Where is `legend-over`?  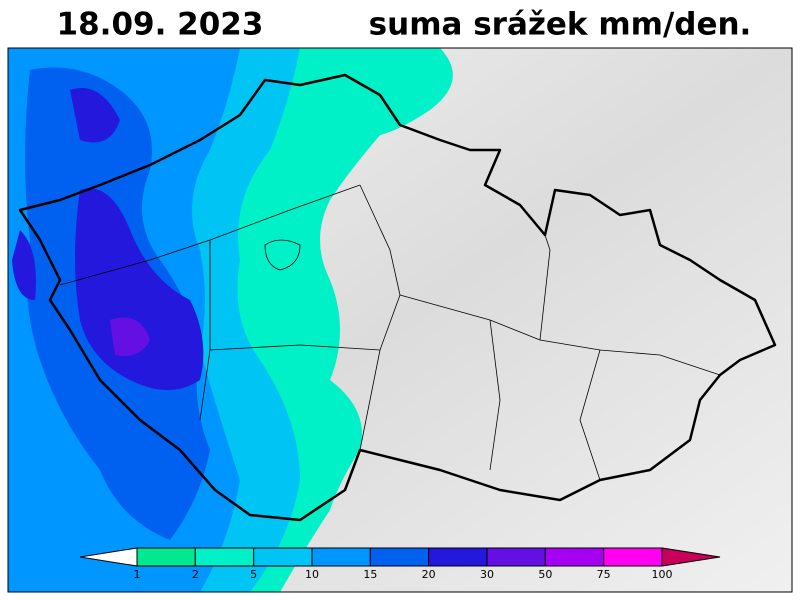 legend-over is located at coordinates (691, 557).